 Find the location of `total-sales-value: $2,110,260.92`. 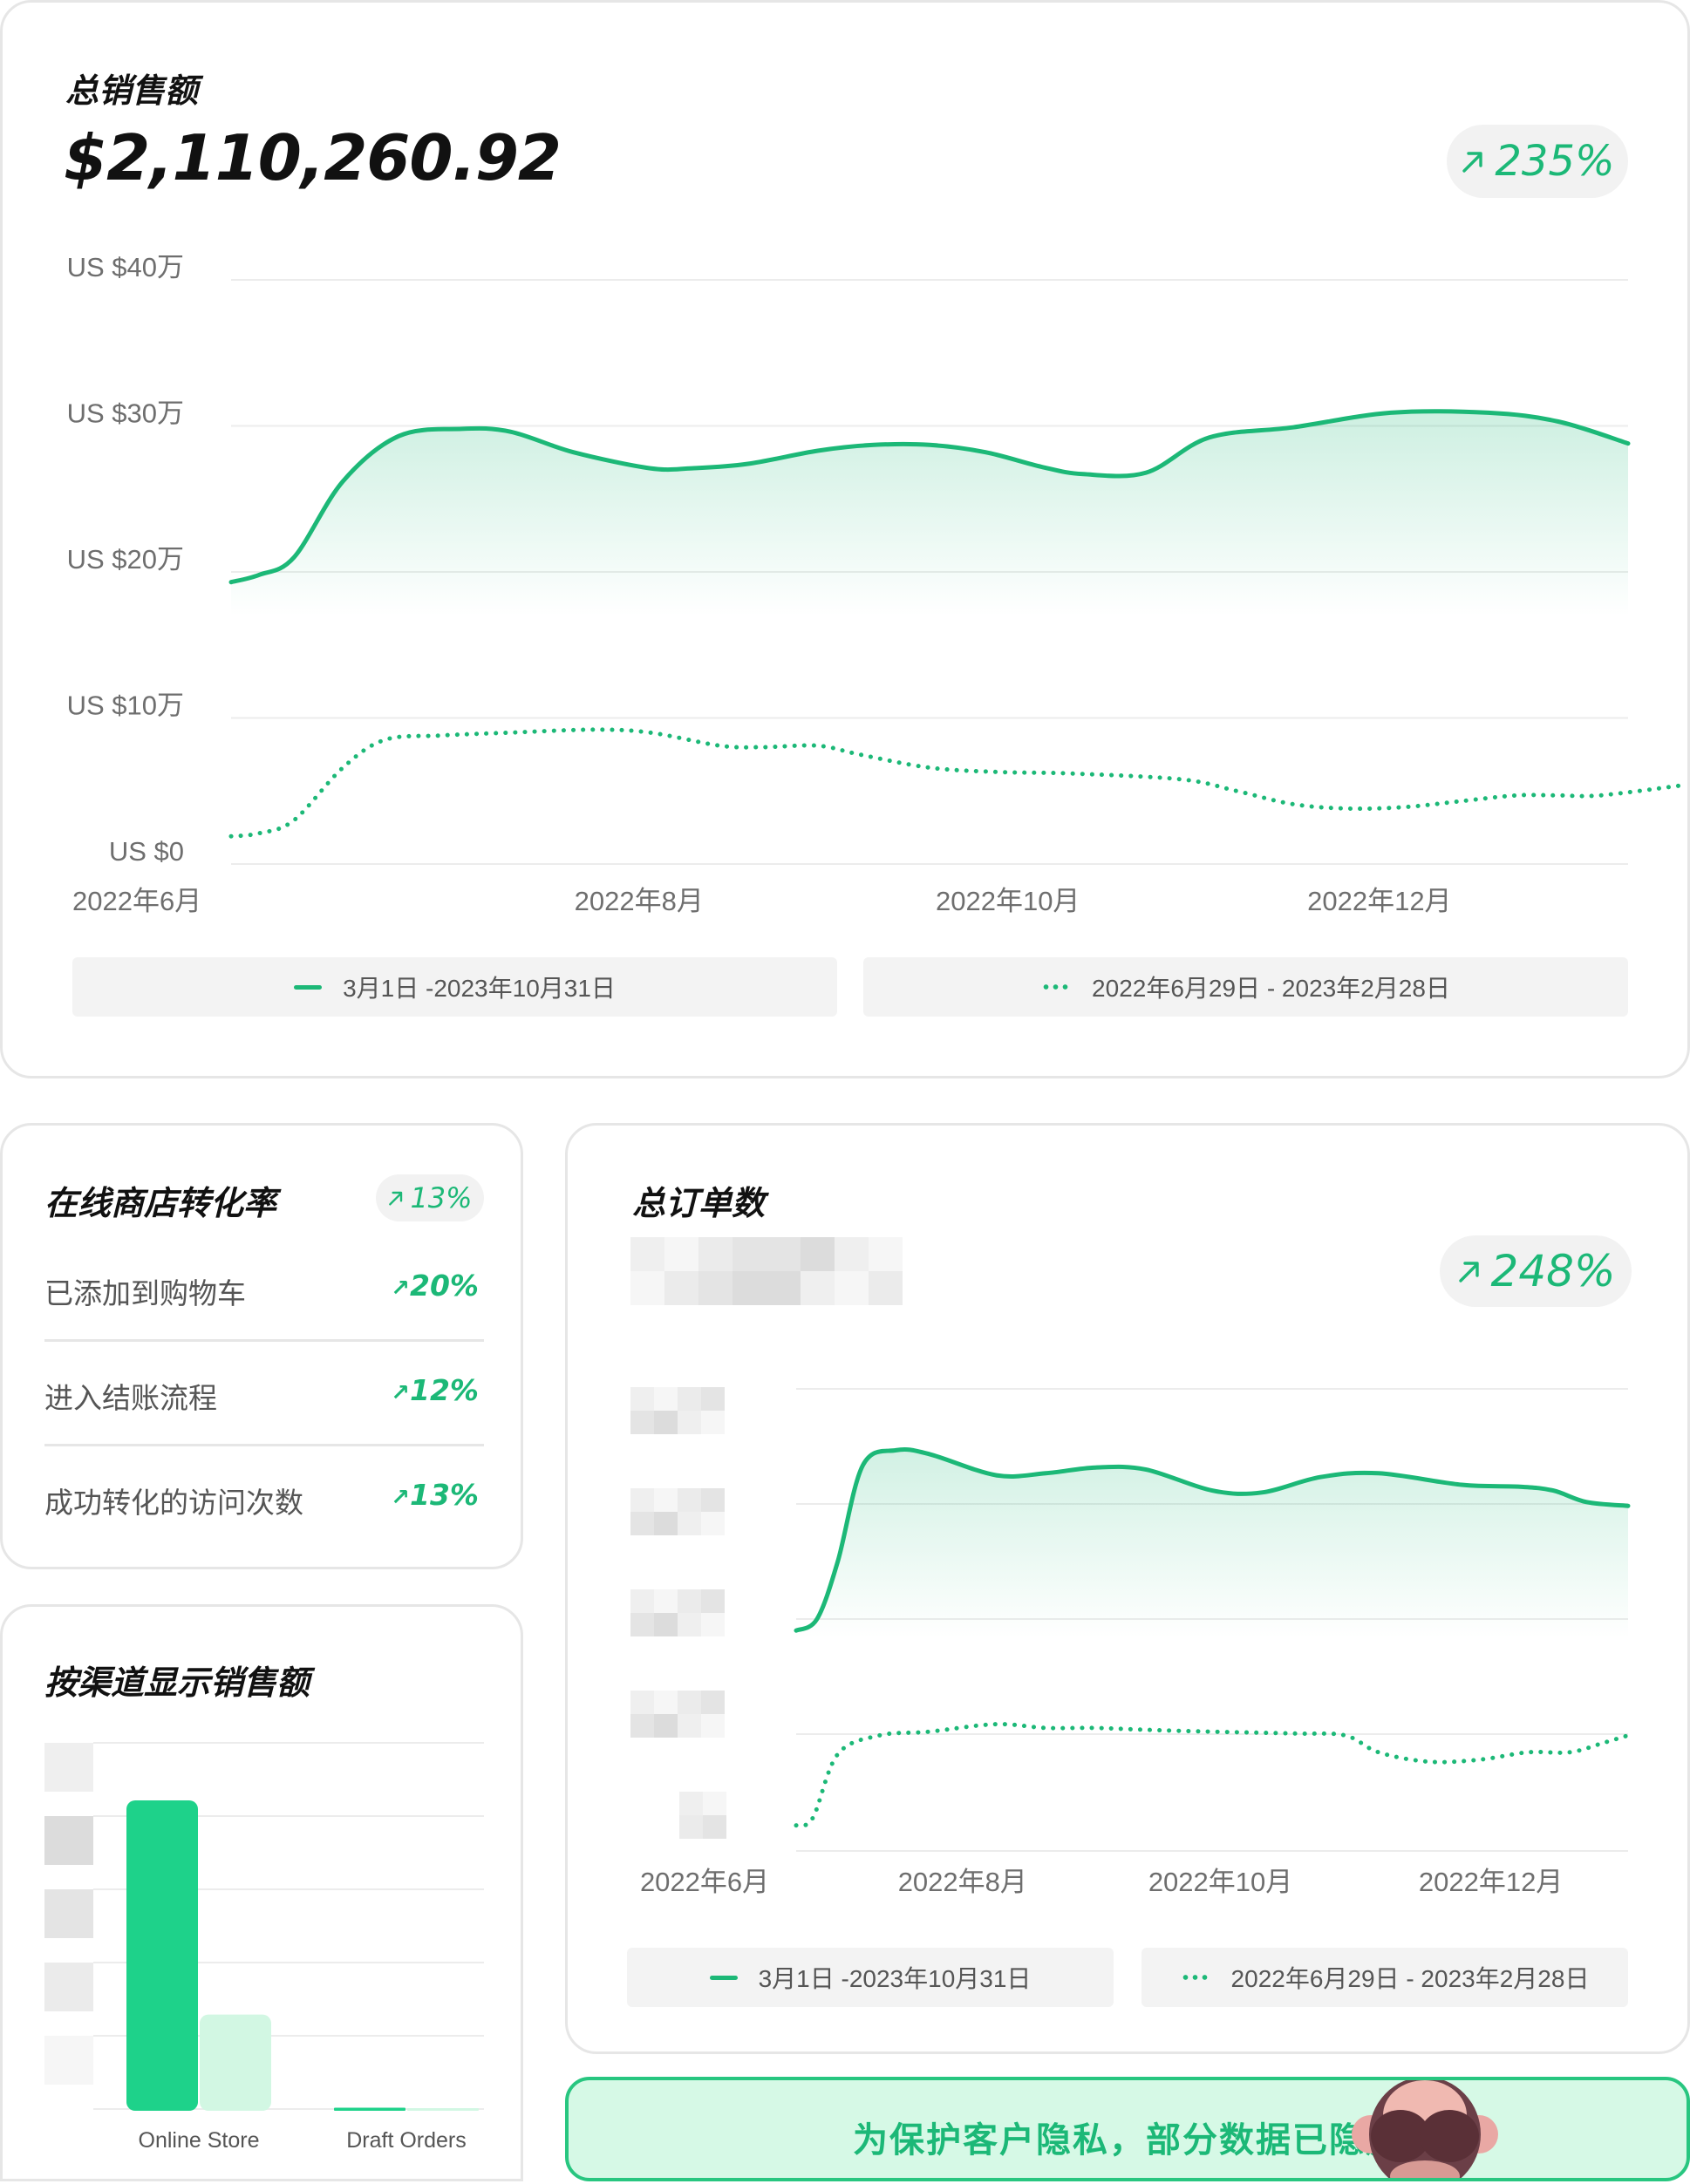

total-sales-value: $2,110,260.92 is located at coordinates (313, 157).